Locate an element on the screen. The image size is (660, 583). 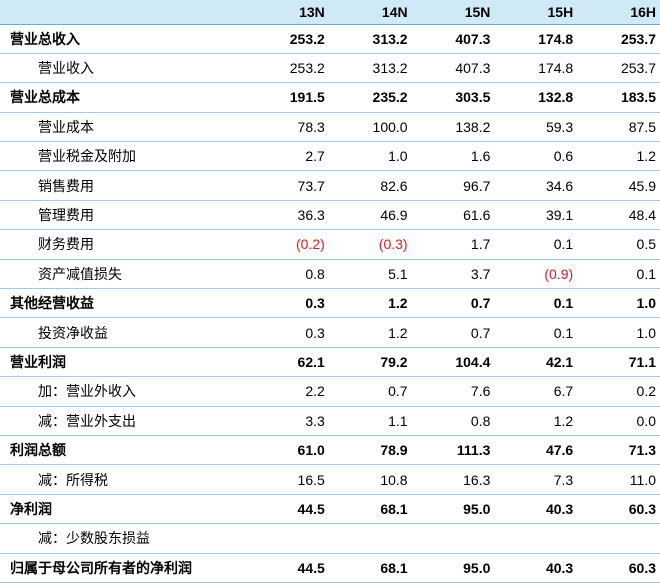
table-row: 利润总额 61.0 78.9 111.3 47.6 71.3 is located at coordinates (330, 450).